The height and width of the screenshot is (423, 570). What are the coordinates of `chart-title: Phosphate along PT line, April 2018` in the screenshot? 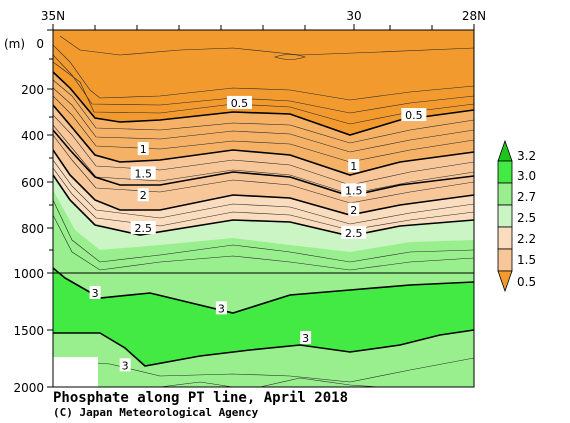 It's located at (201, 398).